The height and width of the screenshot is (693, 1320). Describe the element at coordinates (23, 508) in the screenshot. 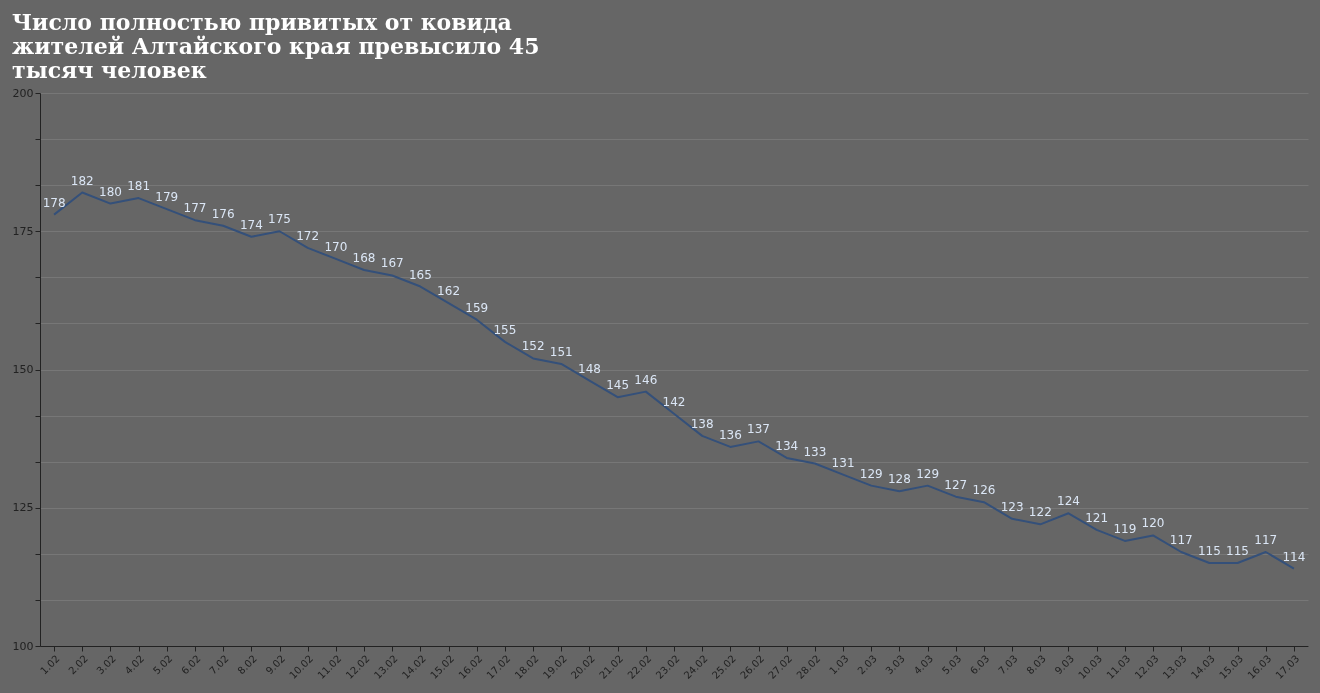

I see `y-tick-label: 125` at that location.